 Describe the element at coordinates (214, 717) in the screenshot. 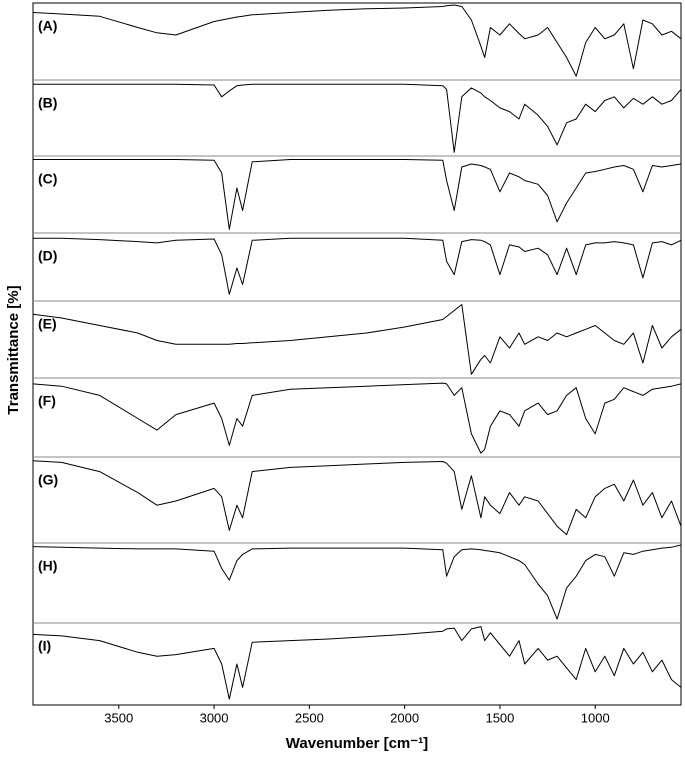

I see `x-tick-label: 3000` at that location.